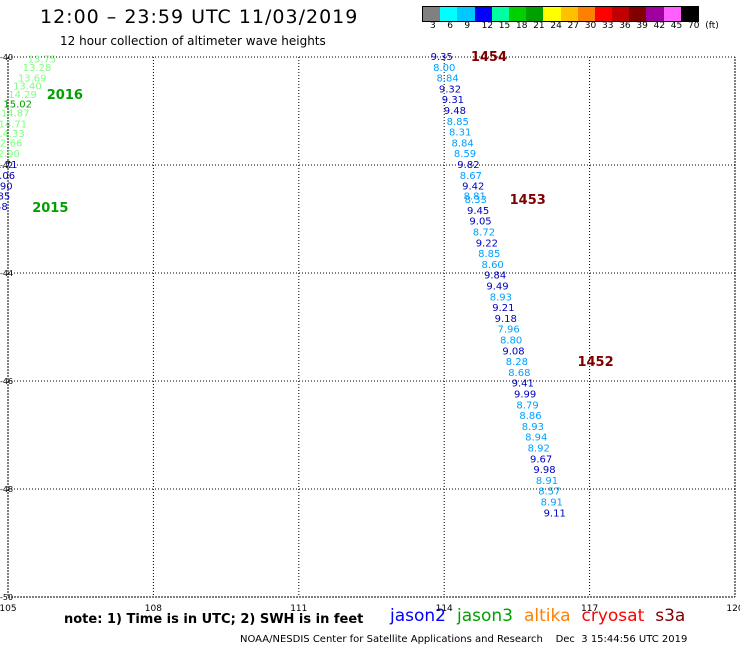 The width and height of the screenshot is (740, 650). What do you see at coordinates (556, 26) in the screenshot?
I see `color-scale-label: 24` at bounding box center [556, 26].